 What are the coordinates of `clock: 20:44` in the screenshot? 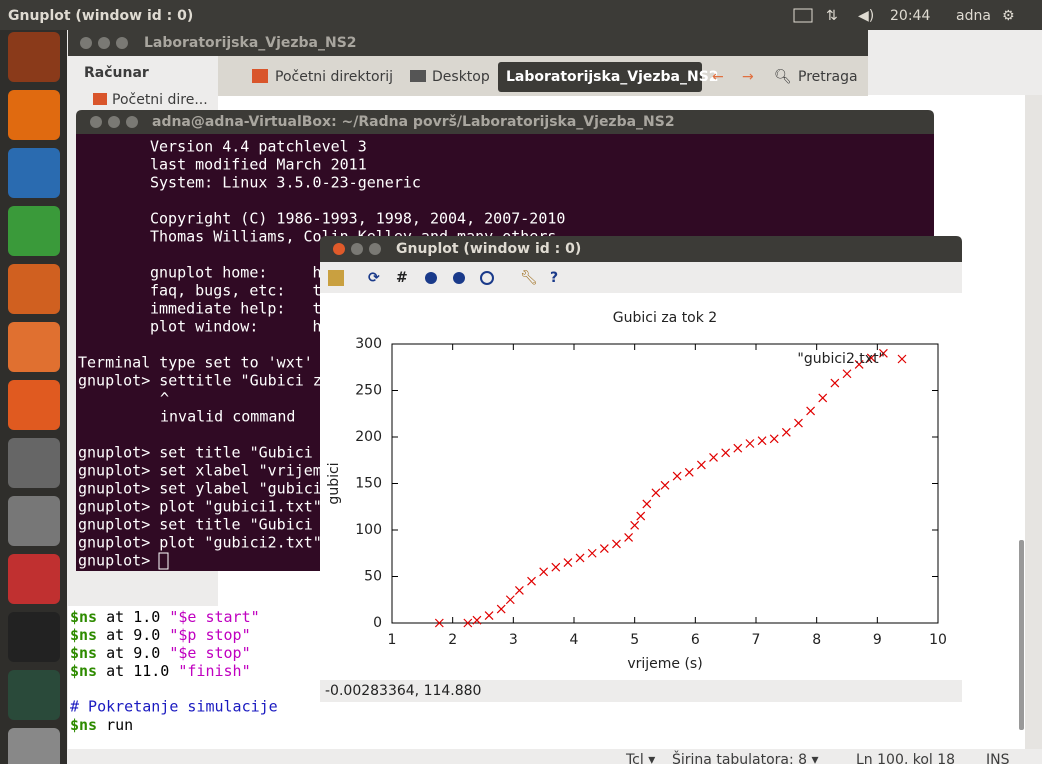 It's located at (910, 16).